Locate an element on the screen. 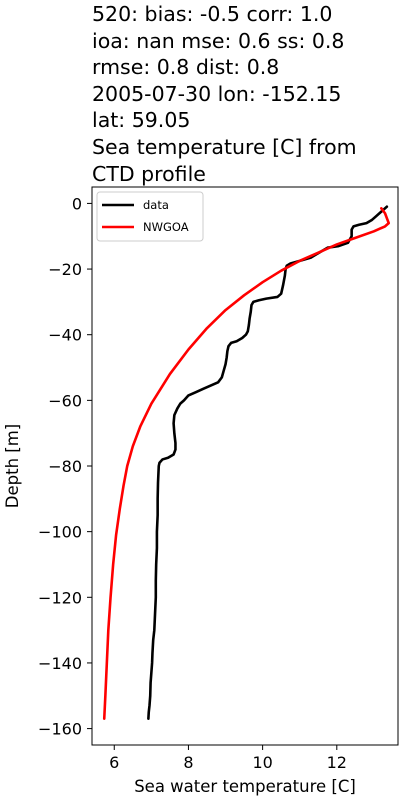  y-tick-label: −80 is located at coordinates (65, 466).